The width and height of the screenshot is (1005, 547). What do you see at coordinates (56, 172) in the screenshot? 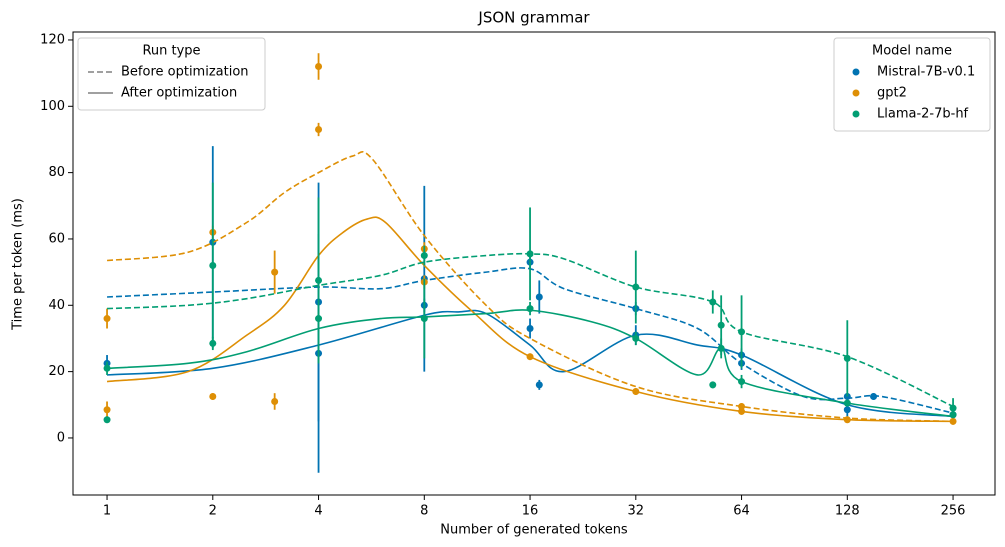
I see `y-tick-label: 80` at bounding box center [56, 172].